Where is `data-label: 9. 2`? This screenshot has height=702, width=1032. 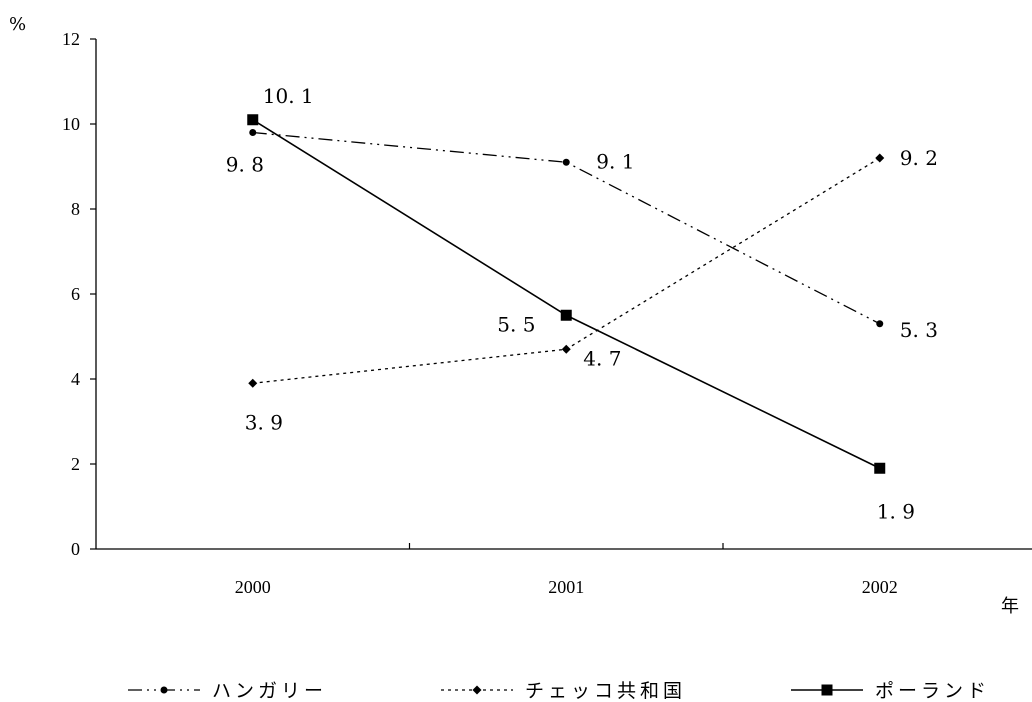 data-label: 9. 2 is located at coordinates (919, 158).